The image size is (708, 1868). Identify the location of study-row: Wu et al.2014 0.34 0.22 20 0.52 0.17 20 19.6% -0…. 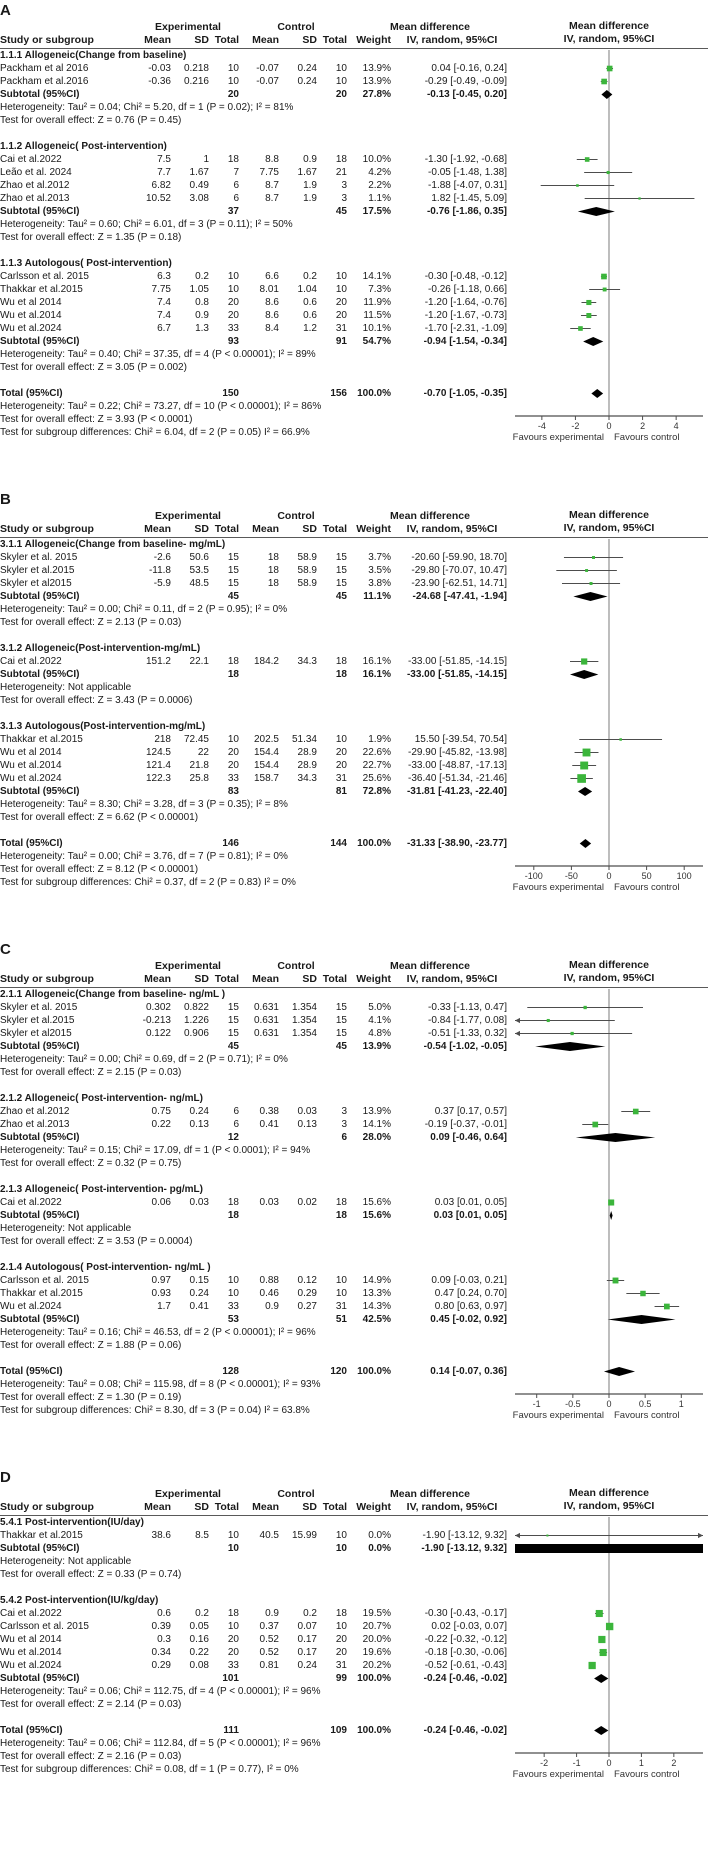
(255, 1652).